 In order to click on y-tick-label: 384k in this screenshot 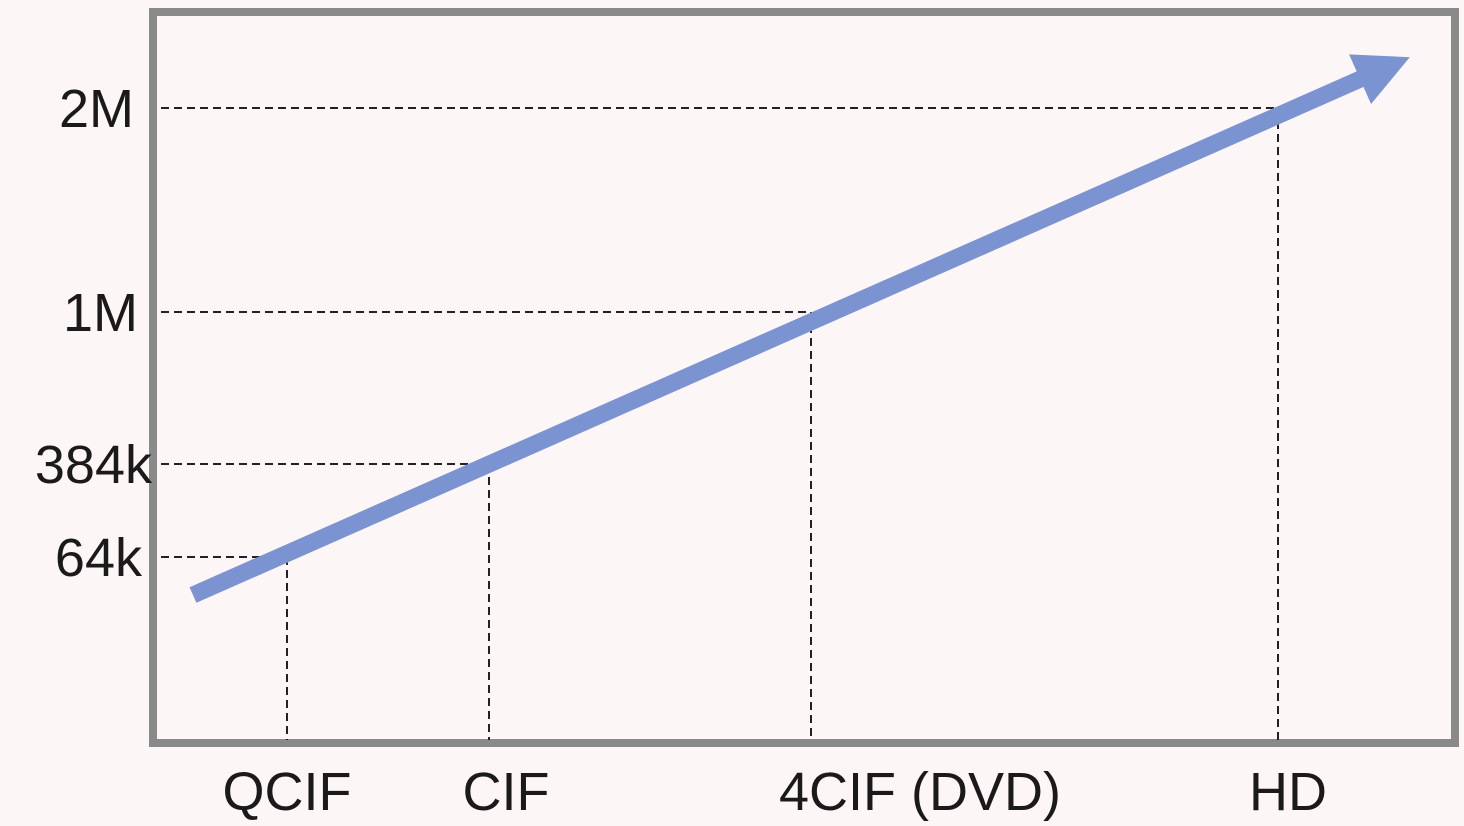, I will do `click(94, 465)`.